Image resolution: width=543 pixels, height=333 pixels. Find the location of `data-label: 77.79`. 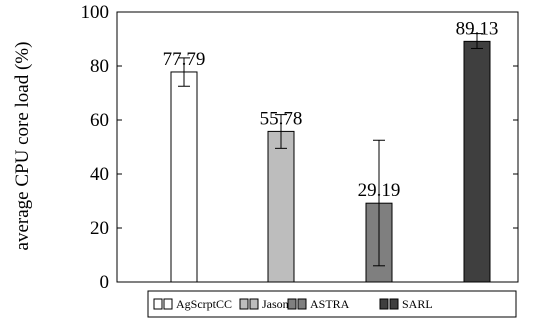

data-label: 77.79 is located at coordinates (184, 59).